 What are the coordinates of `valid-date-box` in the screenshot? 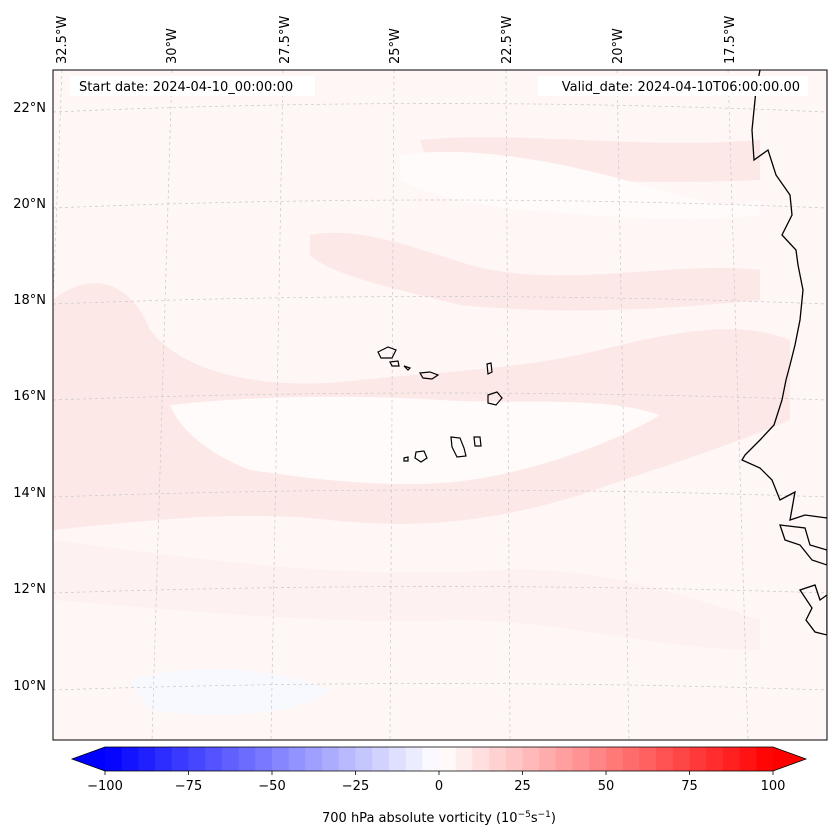 It's located at (673, 86).